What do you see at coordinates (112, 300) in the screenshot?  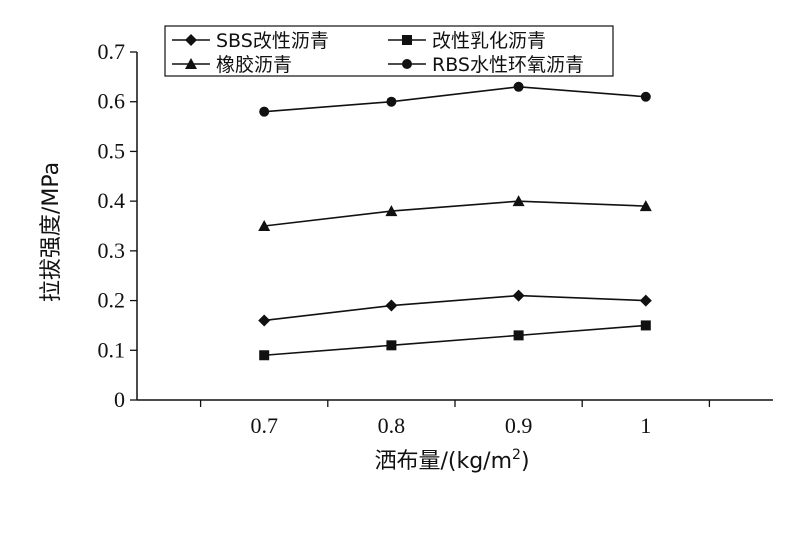 I see `y-tick-label: 0.2` at bounding box center [112, 300].